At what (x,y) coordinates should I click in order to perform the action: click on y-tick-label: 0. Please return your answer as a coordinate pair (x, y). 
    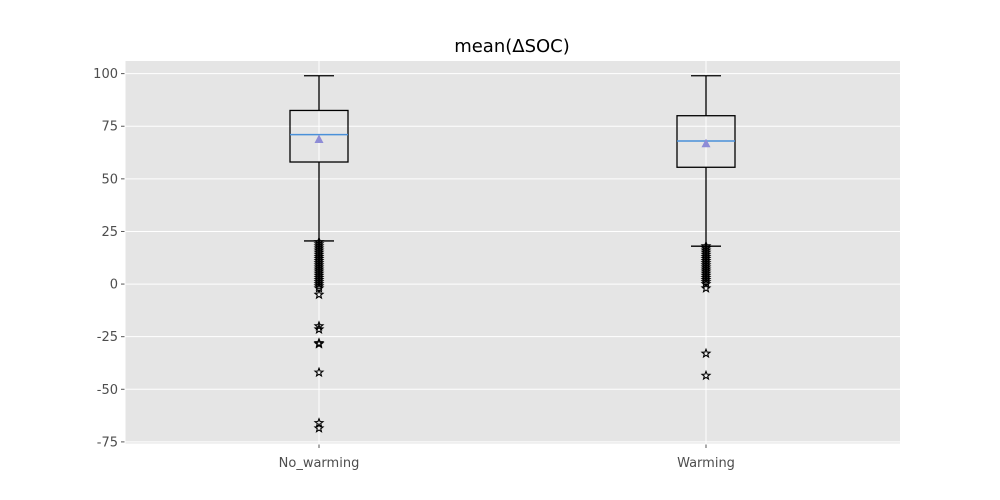
    Looking at the image, I should click on (114, 285).